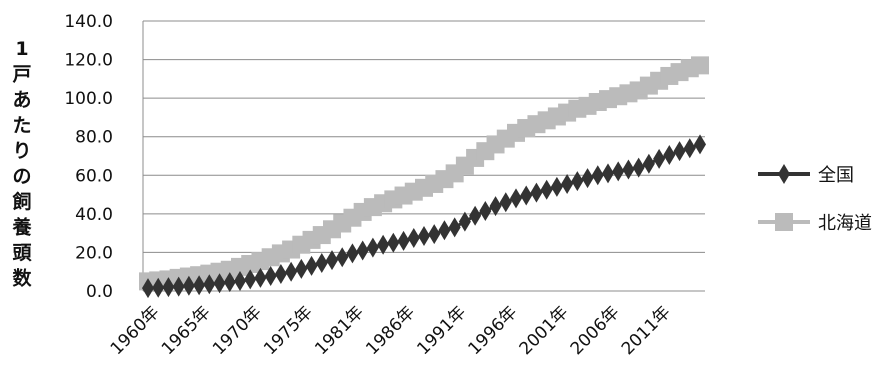 The image size is (893, 380). Describe the element at coordinates (339, 330) in the screenshot. I see `x-tick-label: 1981年` at that location.